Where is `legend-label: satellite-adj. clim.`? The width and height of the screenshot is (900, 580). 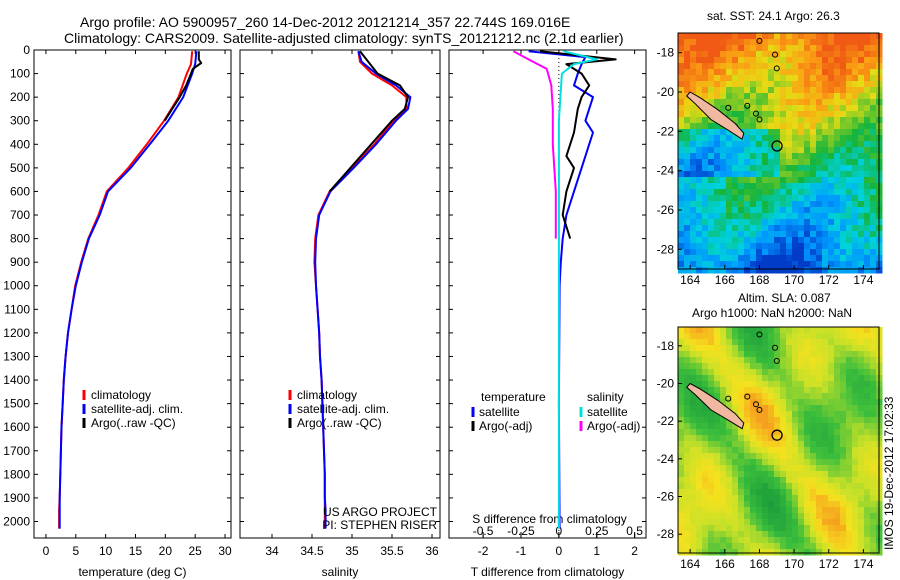 legend-label: satellite-adj. clim. is located at coordinates (137, 409).